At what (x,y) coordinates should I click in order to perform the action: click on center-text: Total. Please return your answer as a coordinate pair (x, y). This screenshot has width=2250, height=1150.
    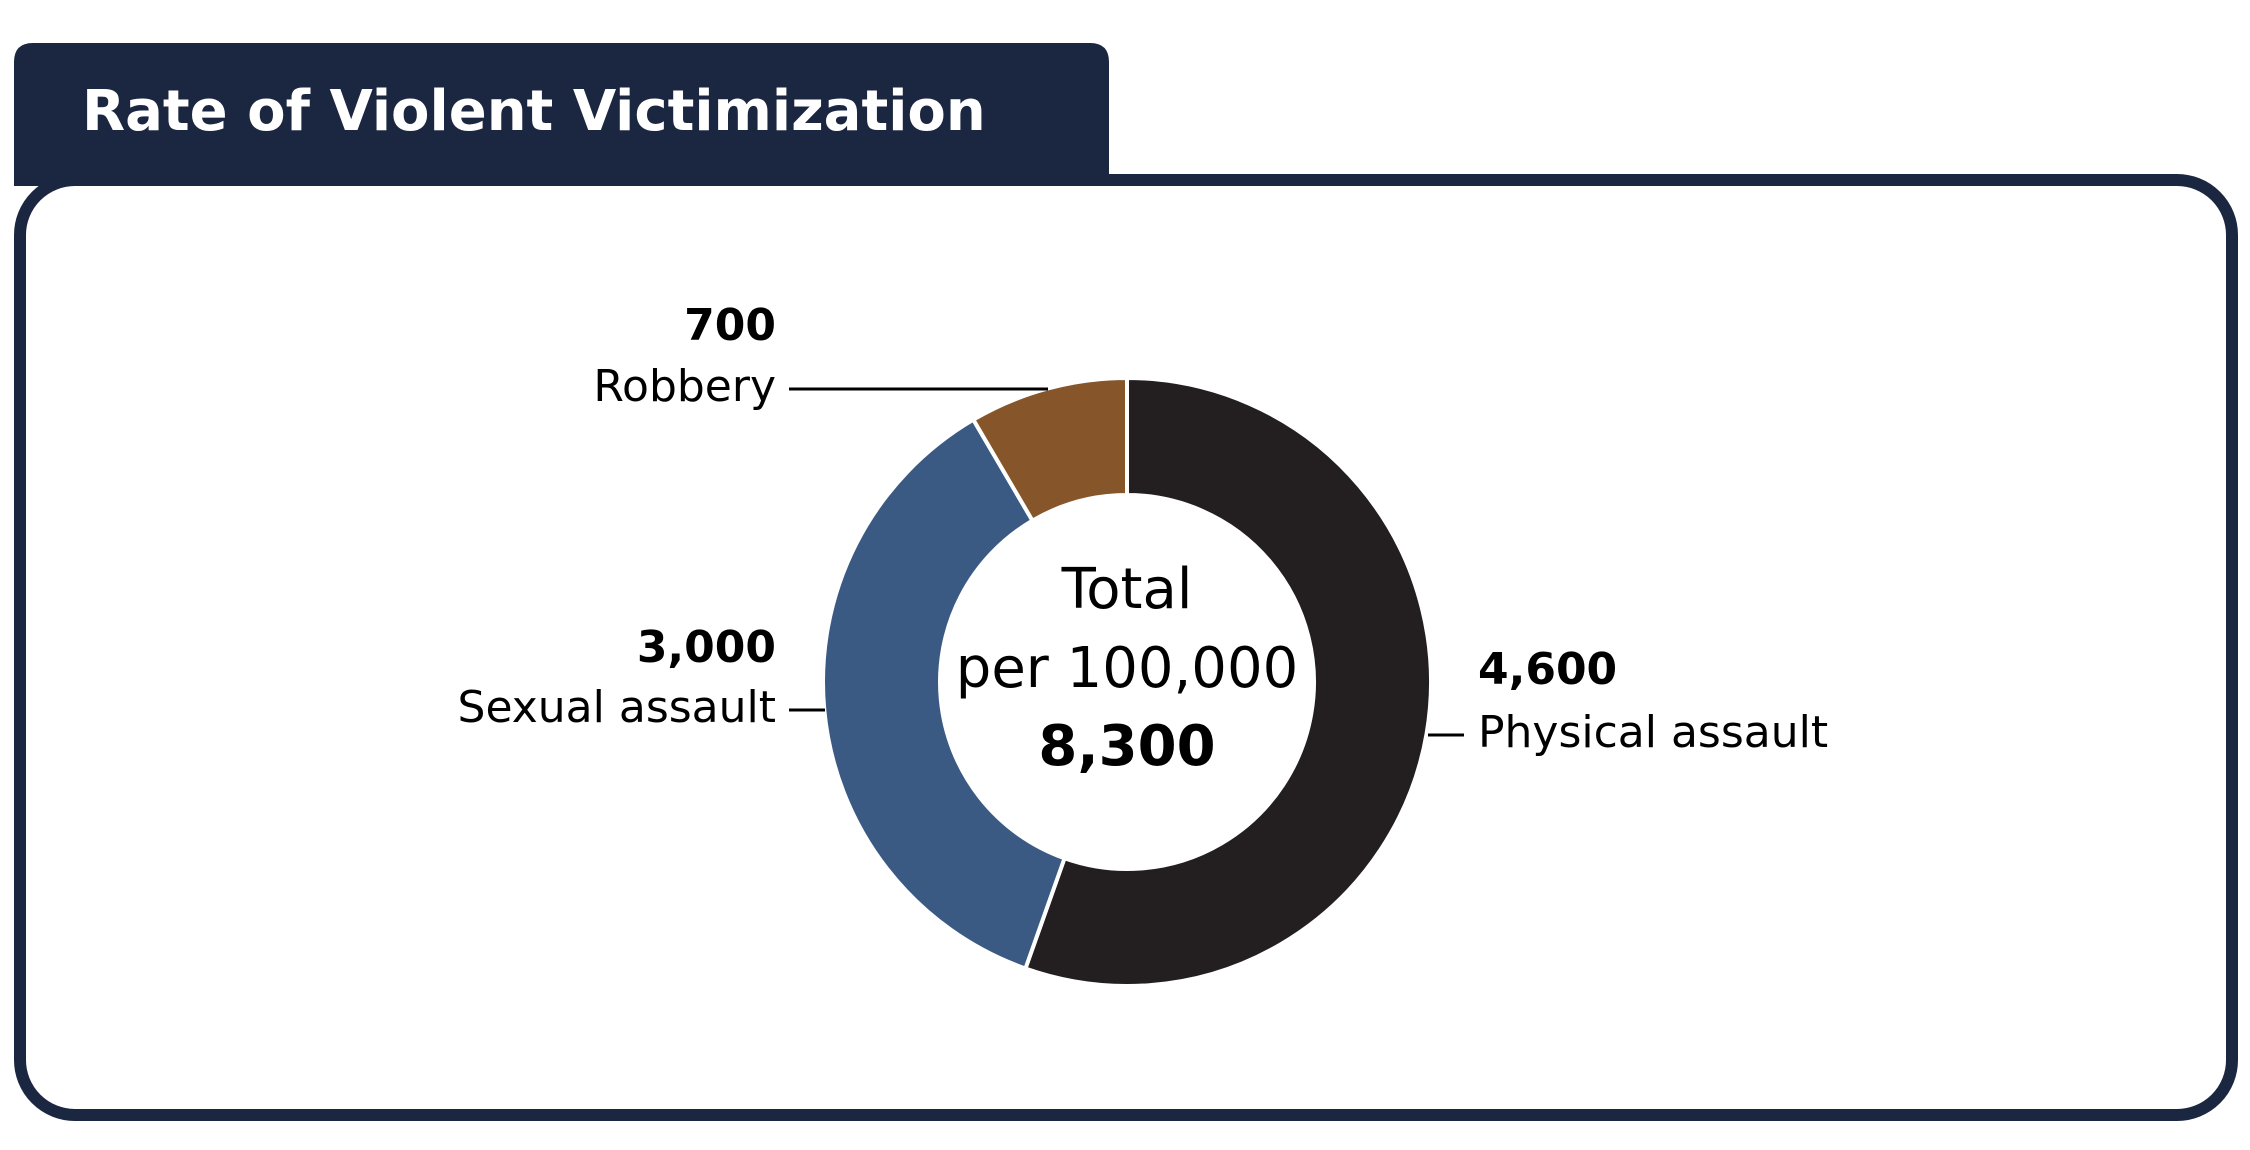
    Looking at the image, I should click on (1127, 589).